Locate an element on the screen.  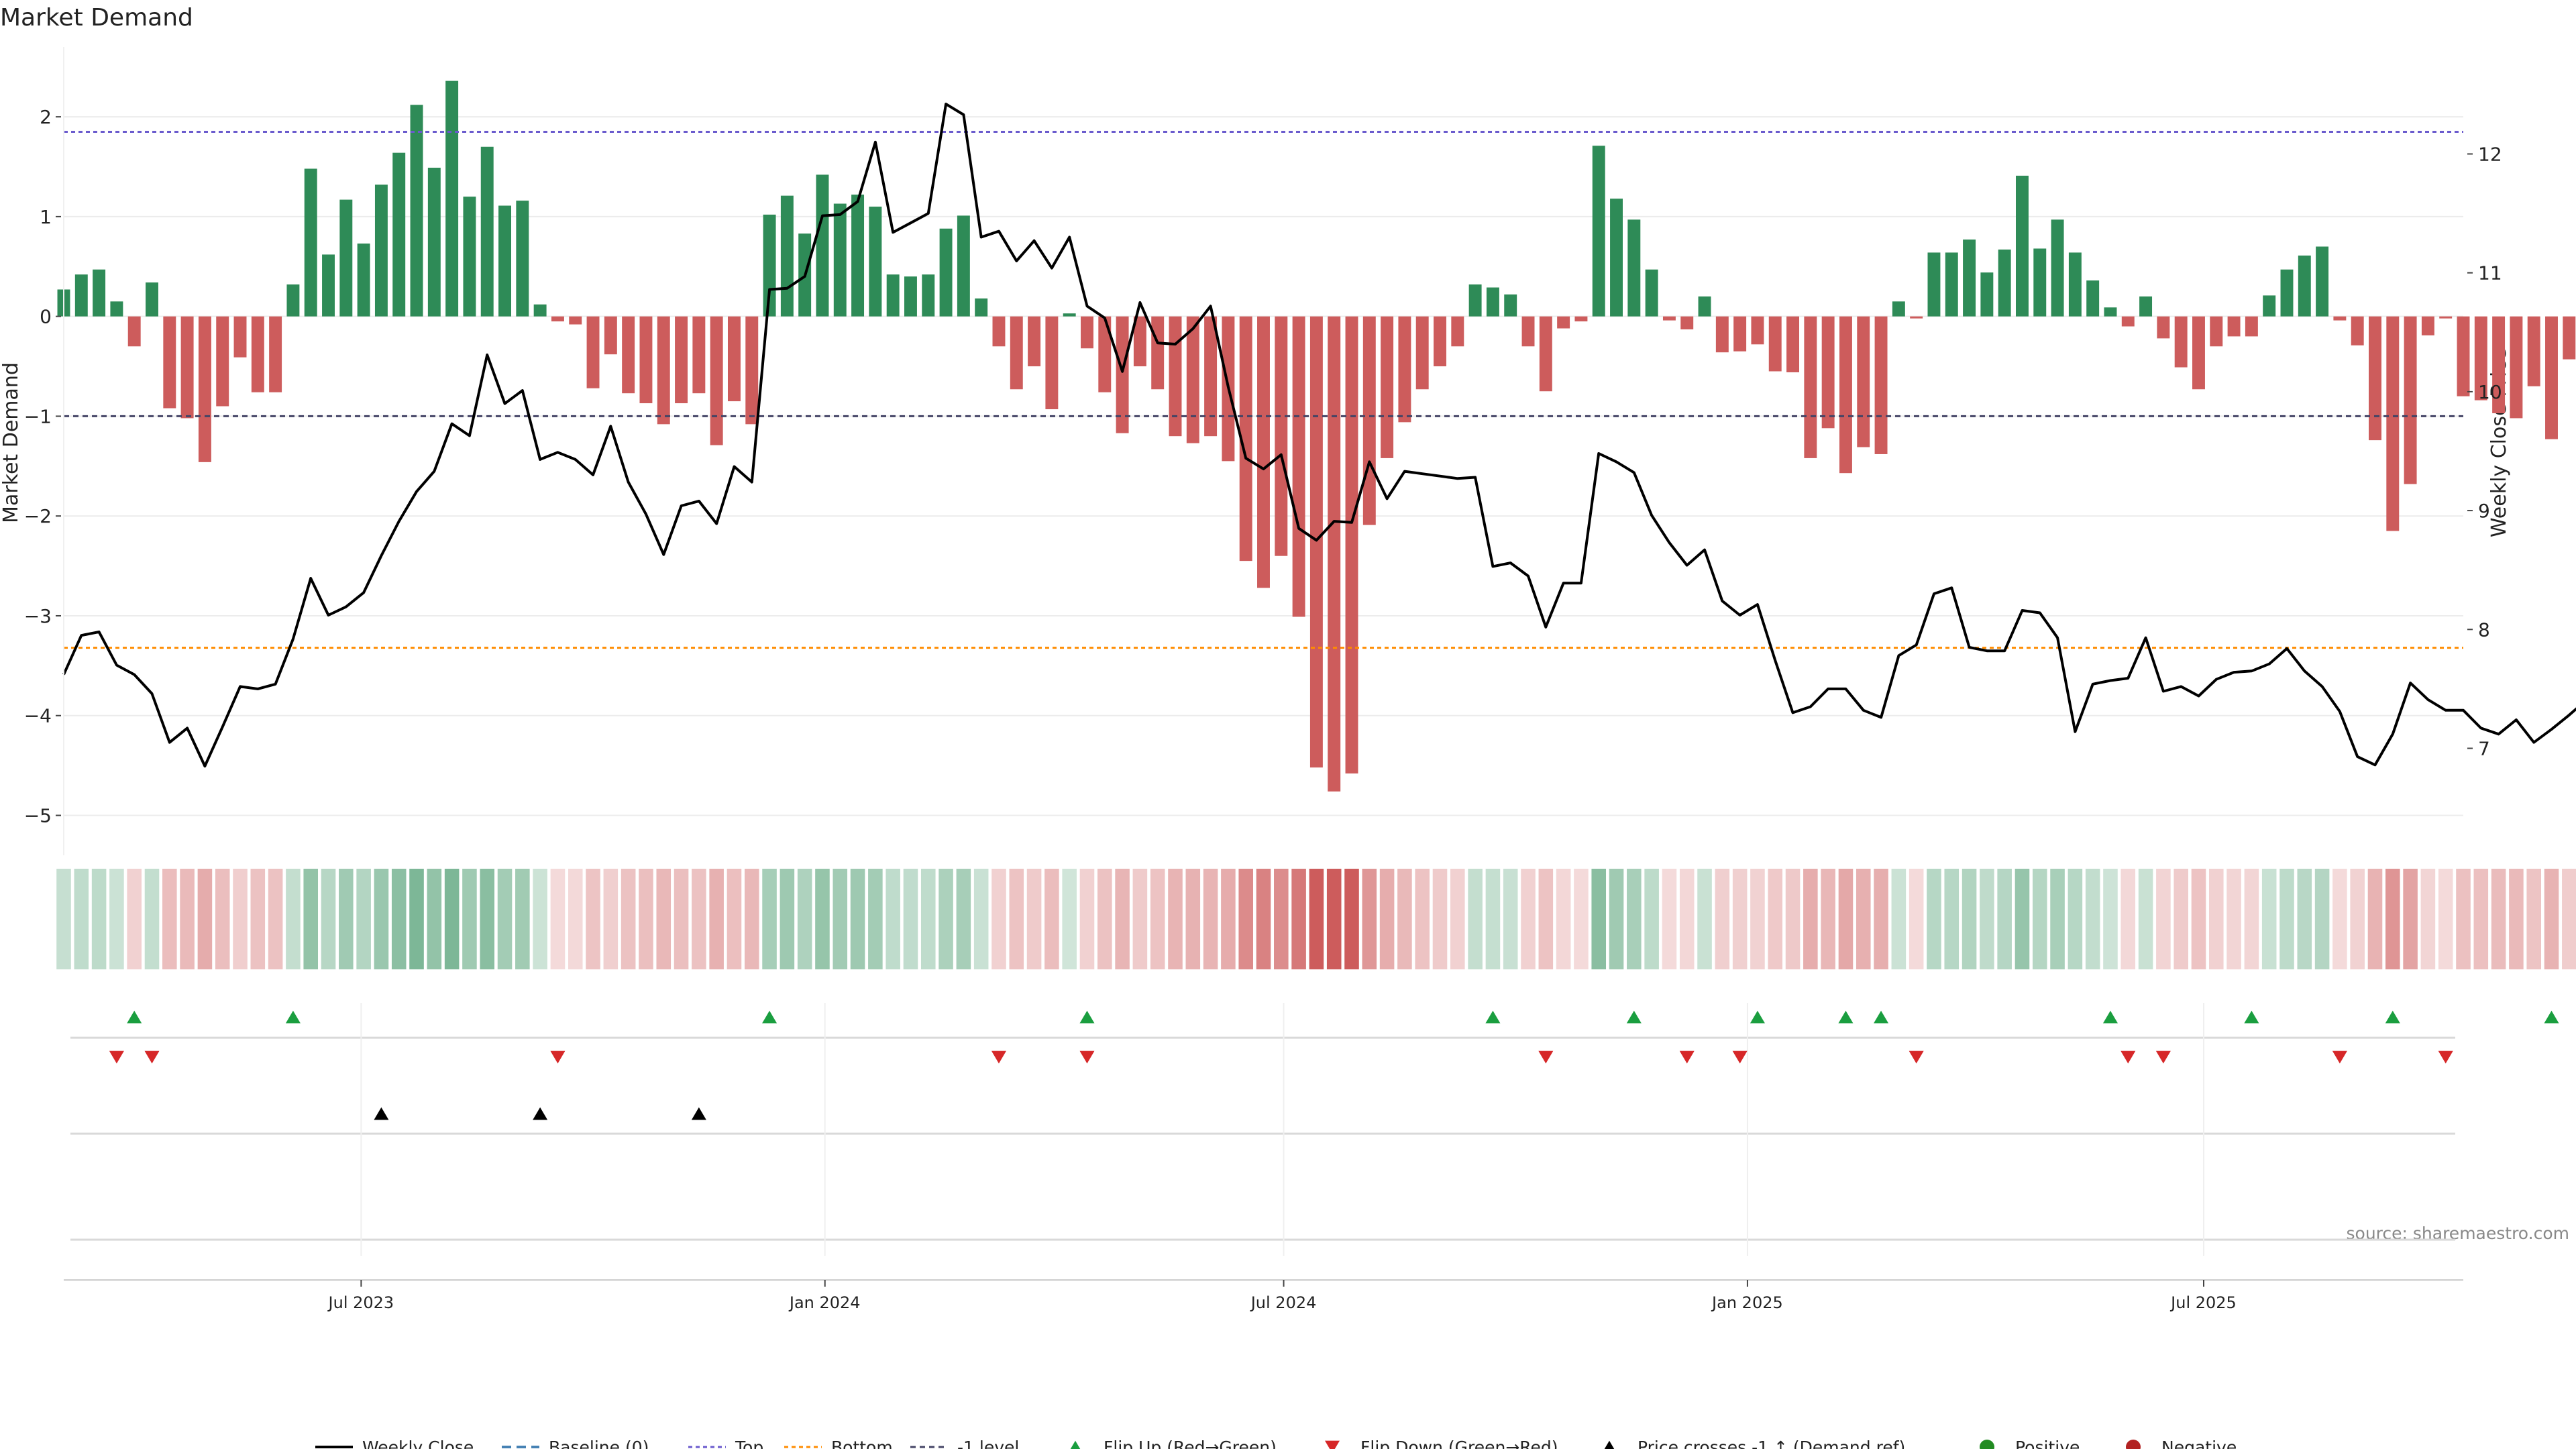
legend-label: Price crosses -1 ↑ (Demand ref) is located at coordinates (1771, 1443).